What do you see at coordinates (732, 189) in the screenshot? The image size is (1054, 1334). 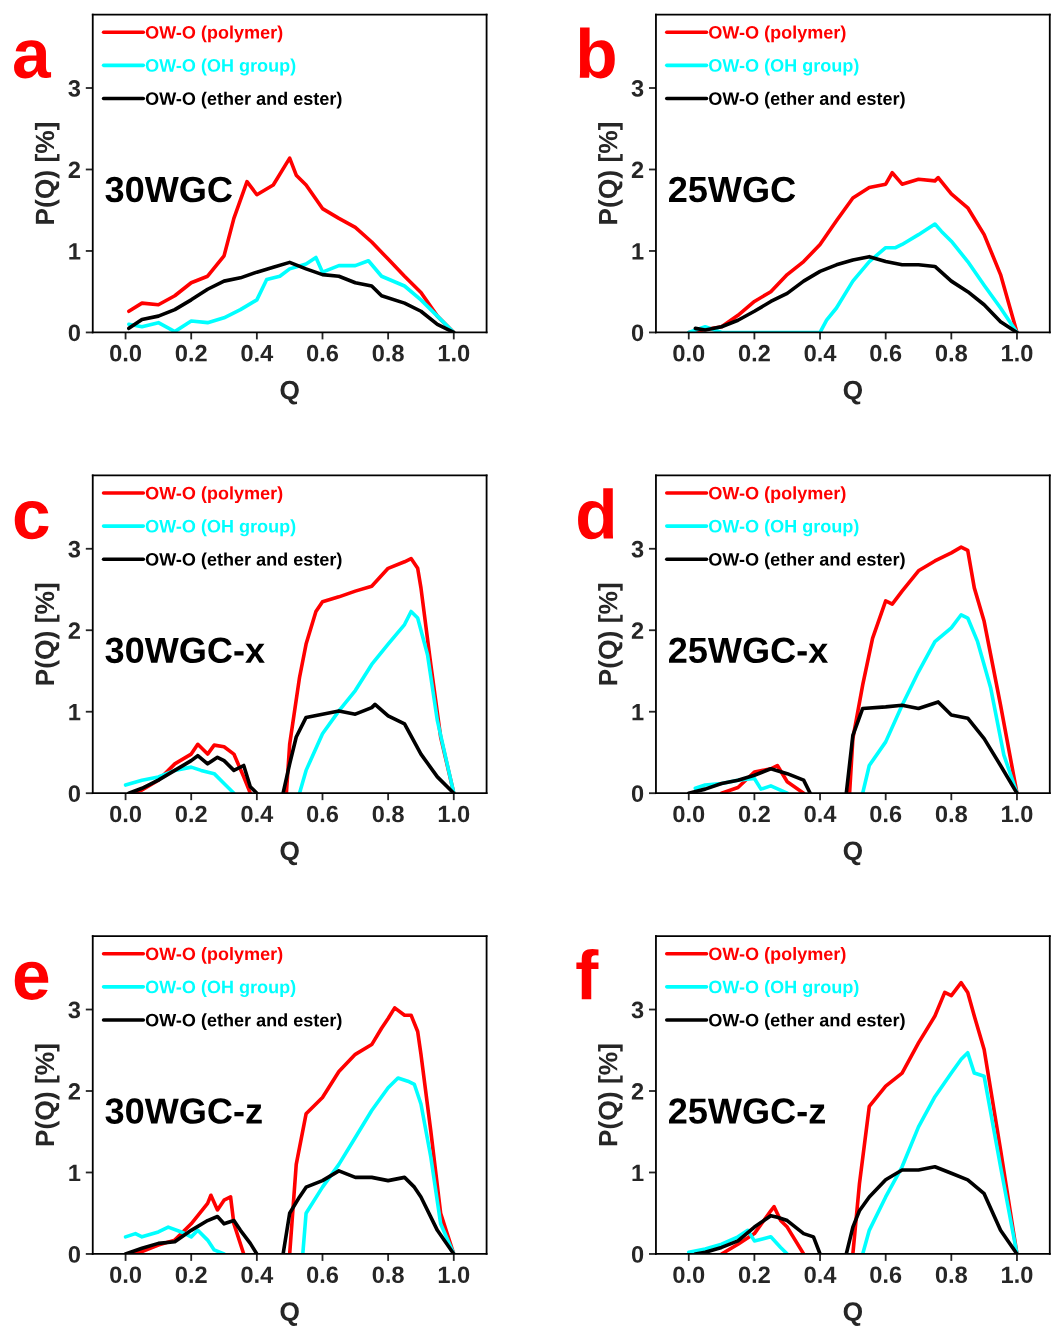 I see `annotation: 25WGC` at bounding box center [732, 189].